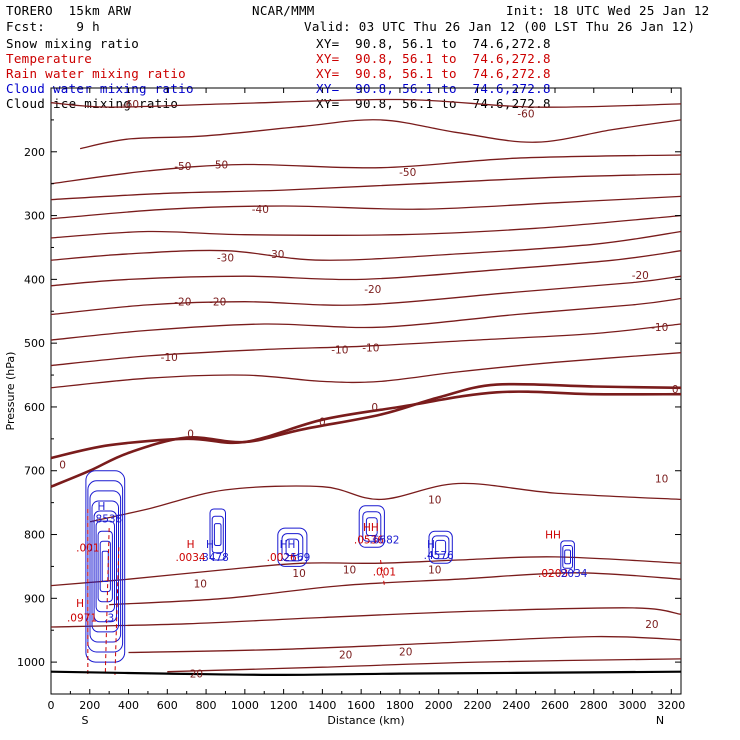 The image size is (740, 740). What do you see at coordinates (69, 10) in the screenshot?
I see `model-title: TORERO 15km ARW` at bounding box center [69, 10].